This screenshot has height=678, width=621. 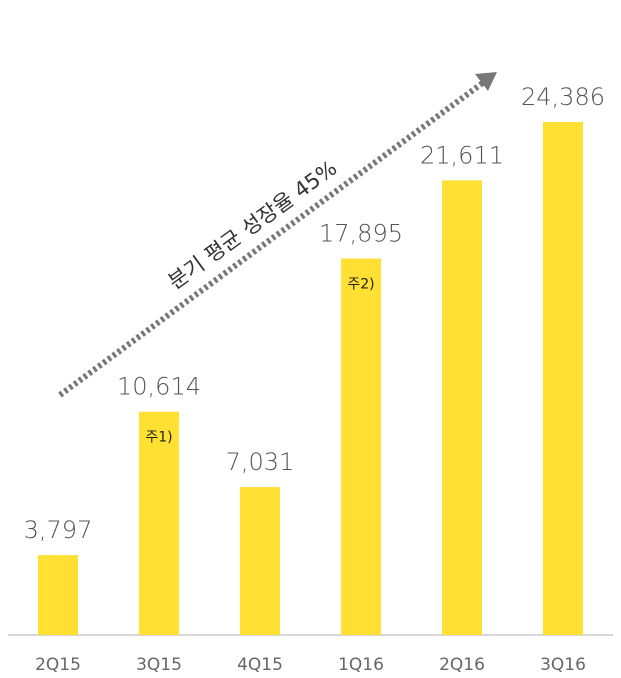 I want to click on footnote-marker-3Q15: 주1), so click(x=158, y=438).